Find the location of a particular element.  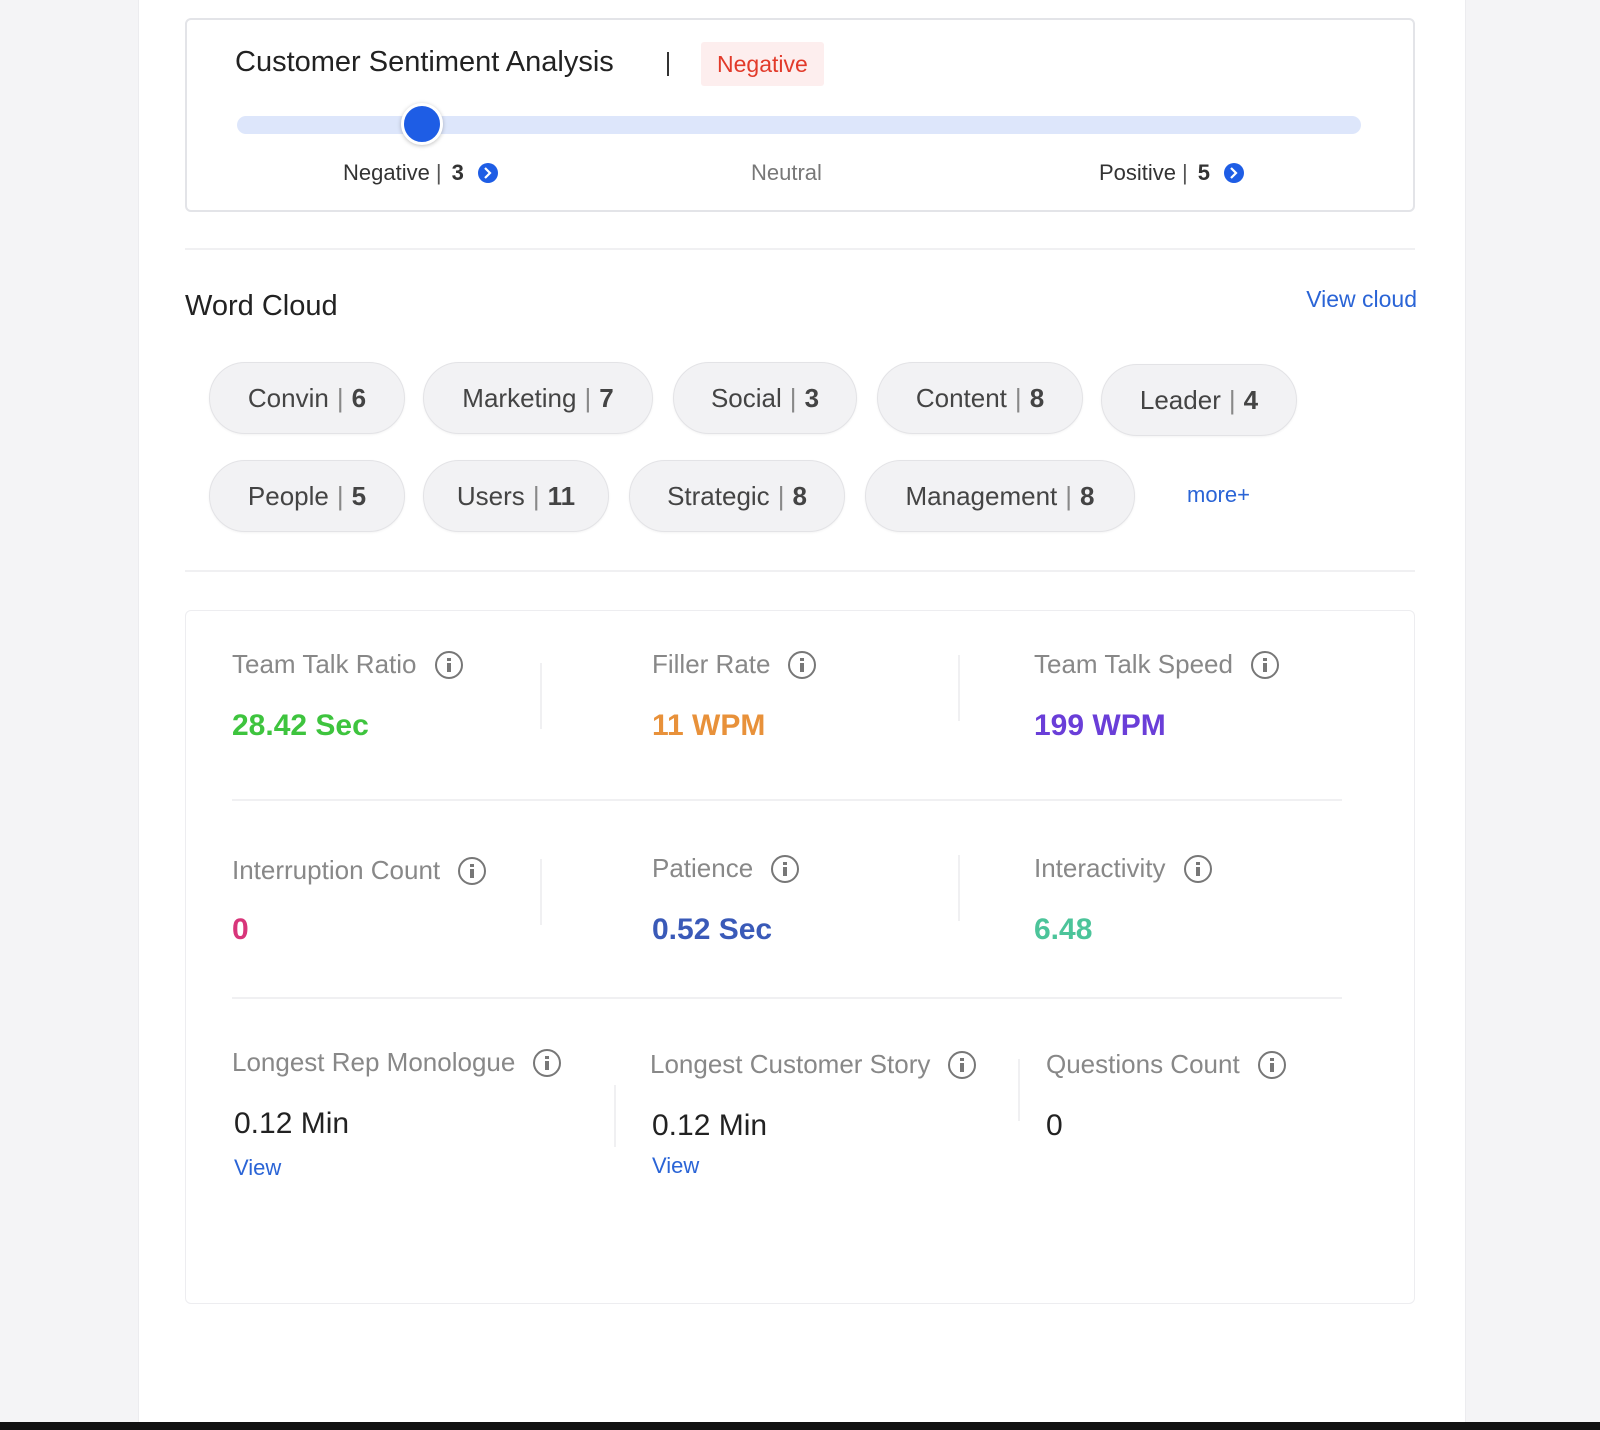

metric-label-text: Interruption Count is located at coordinates (336, 870).